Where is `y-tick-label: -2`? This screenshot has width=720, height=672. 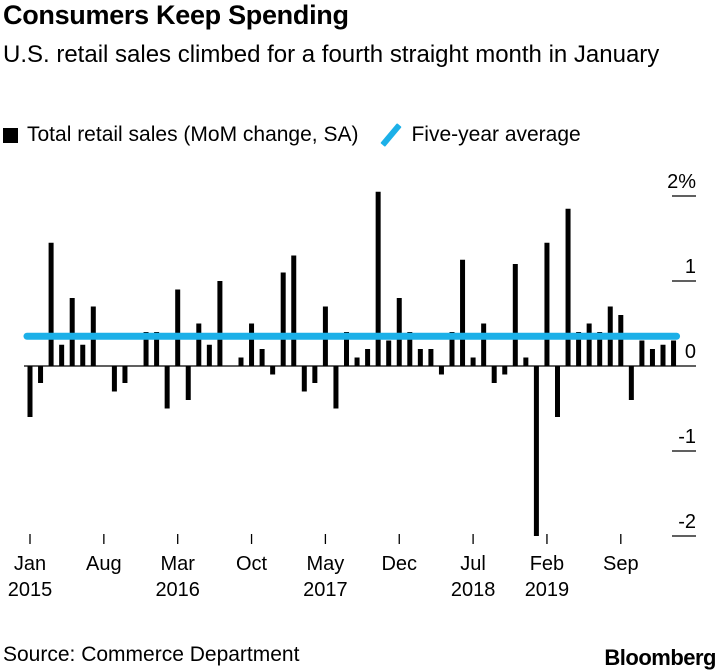 y-tick-label: -2 is located at coordinates (687, 522).